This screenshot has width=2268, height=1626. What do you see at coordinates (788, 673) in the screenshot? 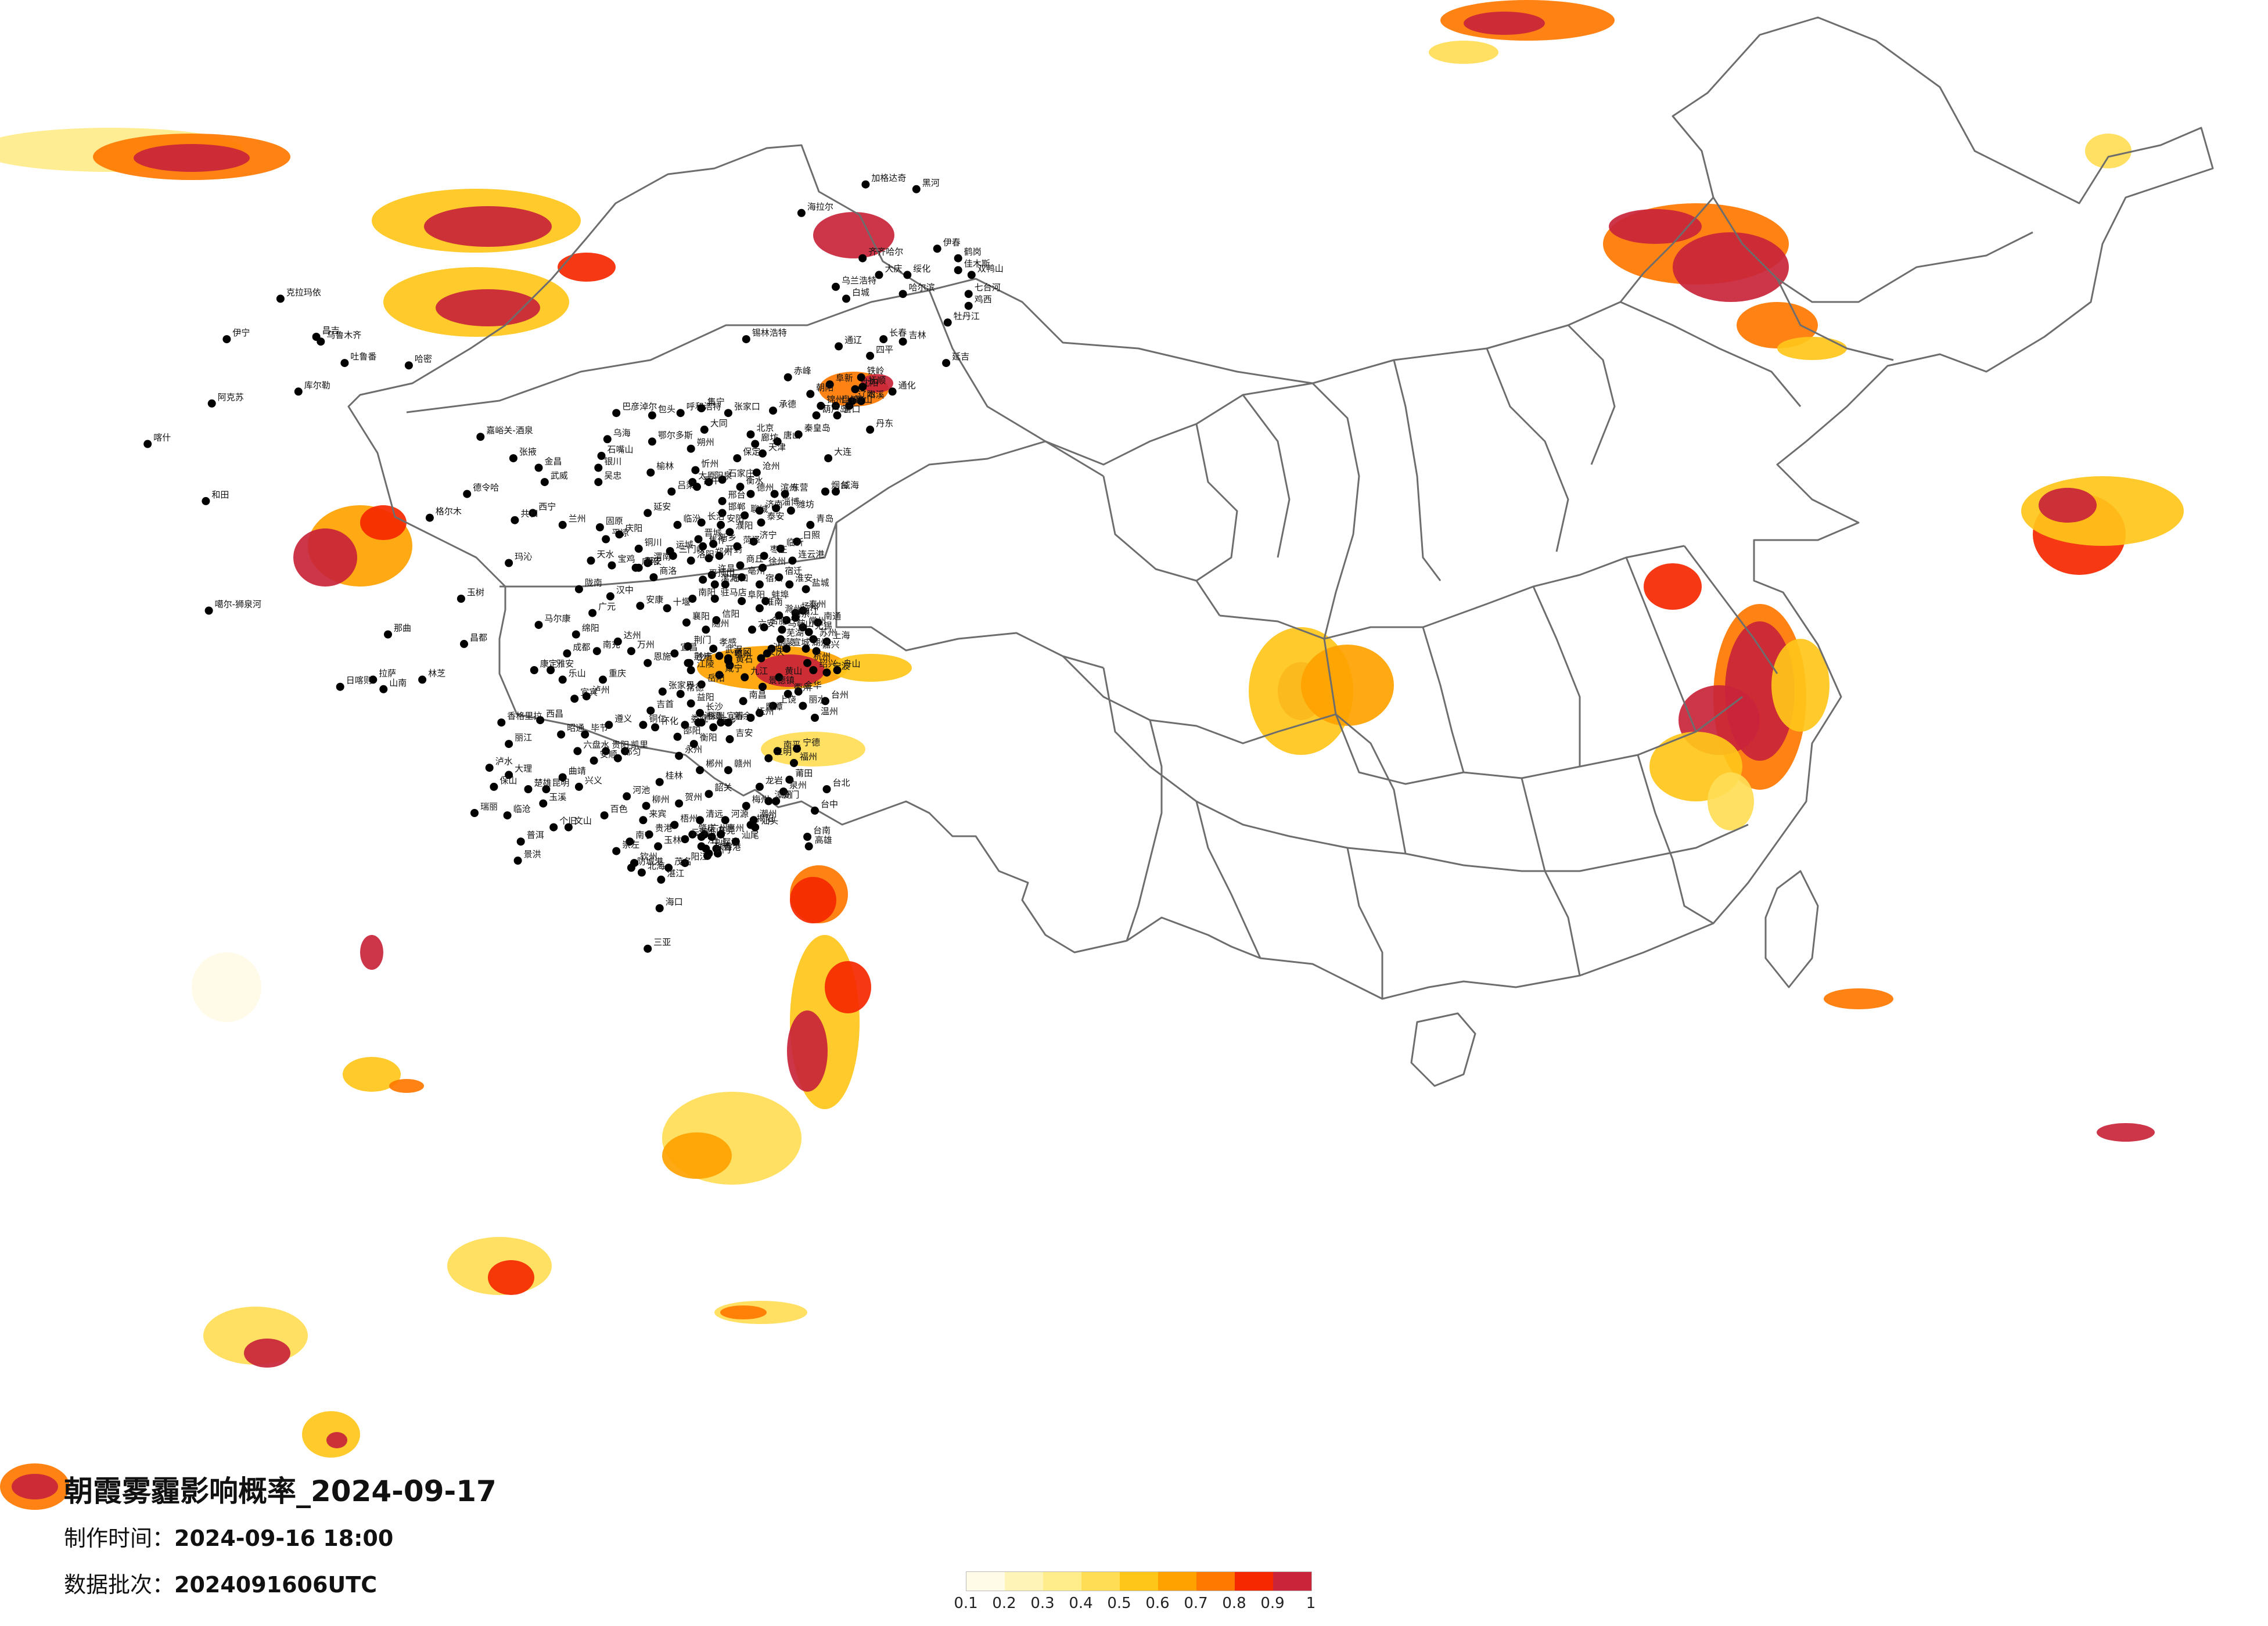
I see `city-marker: 黄山` at bounding box center [788, 673].